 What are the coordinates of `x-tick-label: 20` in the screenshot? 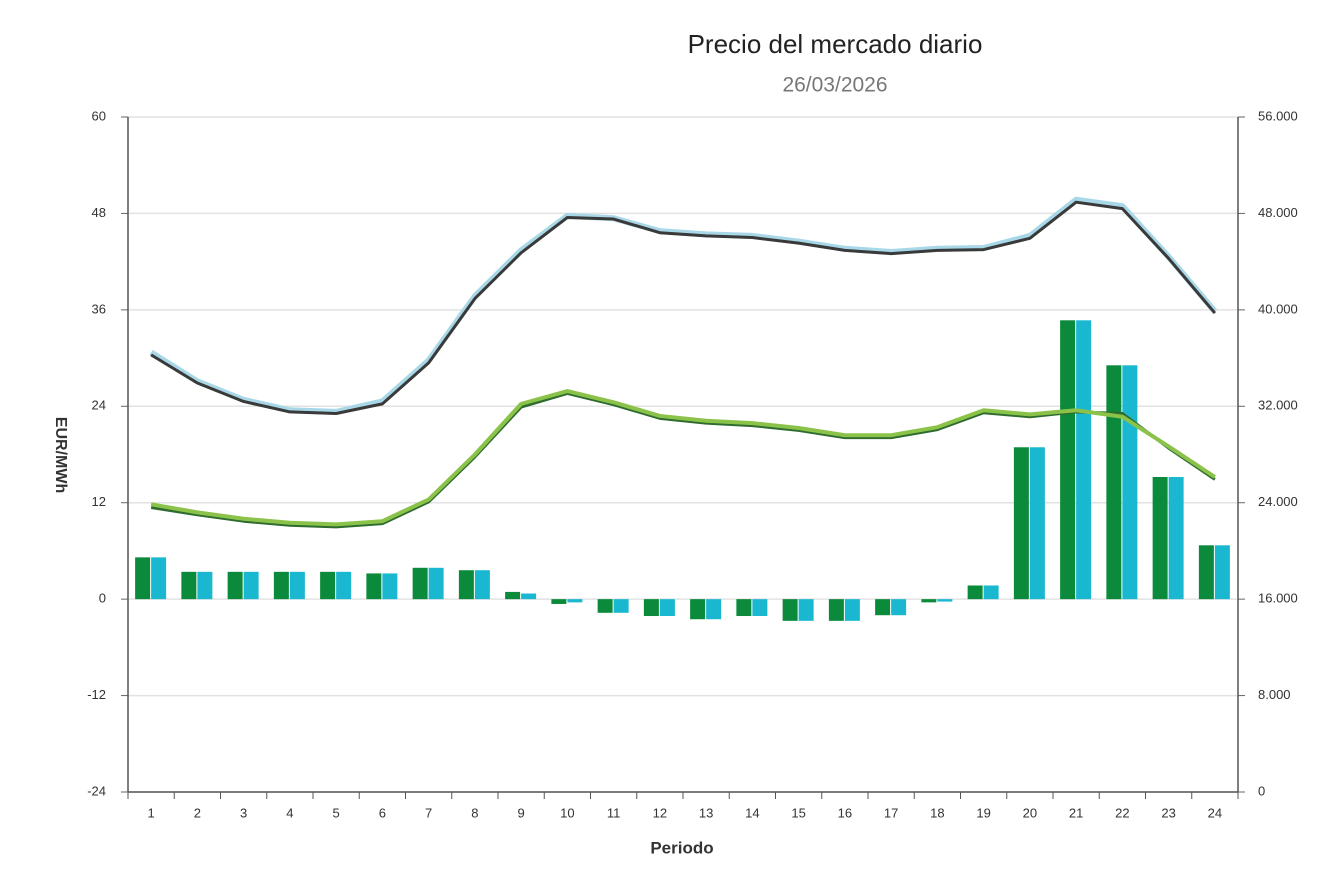 It's located at (1030, 812).